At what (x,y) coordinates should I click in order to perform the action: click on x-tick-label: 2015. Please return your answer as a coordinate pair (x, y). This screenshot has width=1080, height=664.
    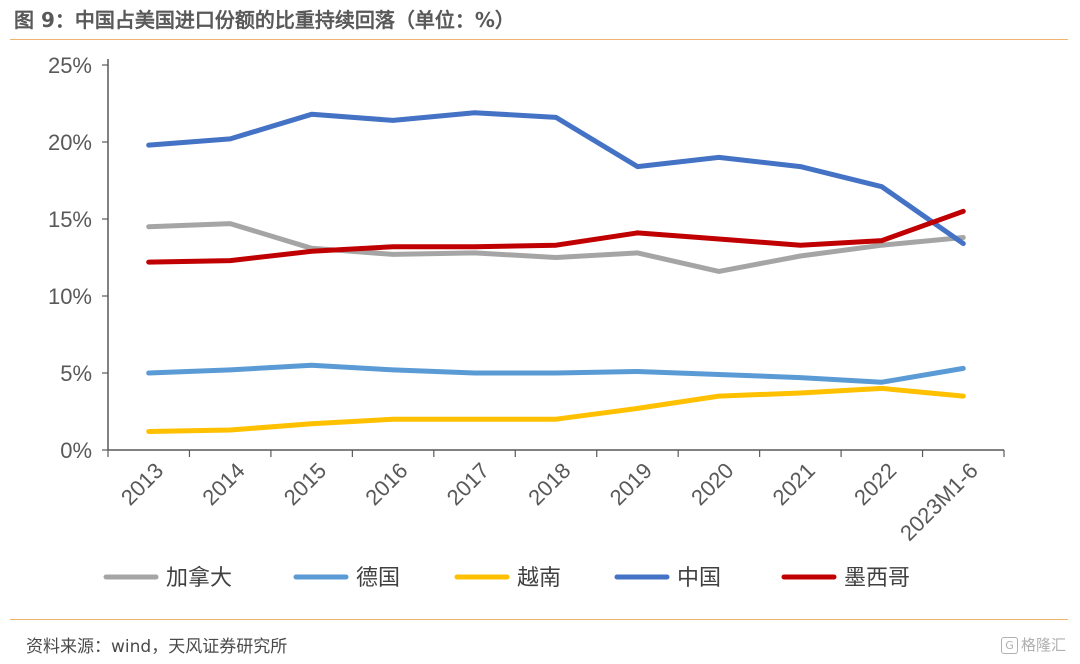
    Looking at the image, I should click on (305, 484).